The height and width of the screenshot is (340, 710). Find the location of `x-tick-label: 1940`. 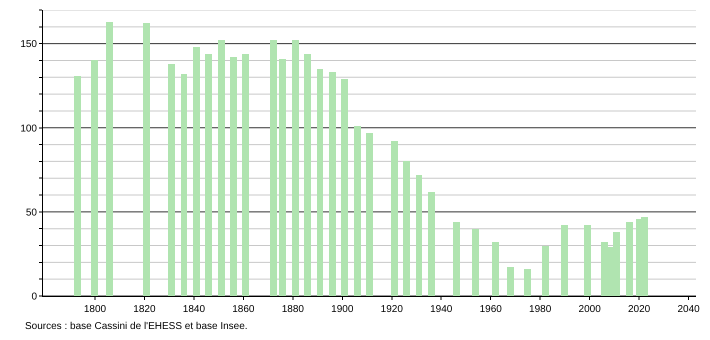

x-tick-label: 1940 is located at coordinates (441, 309).